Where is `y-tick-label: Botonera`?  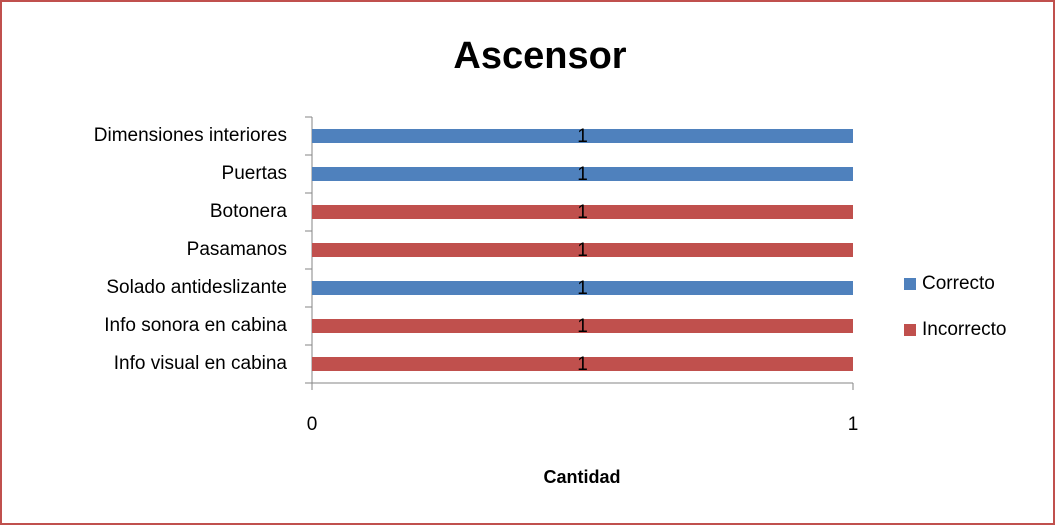
y-tick-label: Botonera is located at coordinates (249, 211).